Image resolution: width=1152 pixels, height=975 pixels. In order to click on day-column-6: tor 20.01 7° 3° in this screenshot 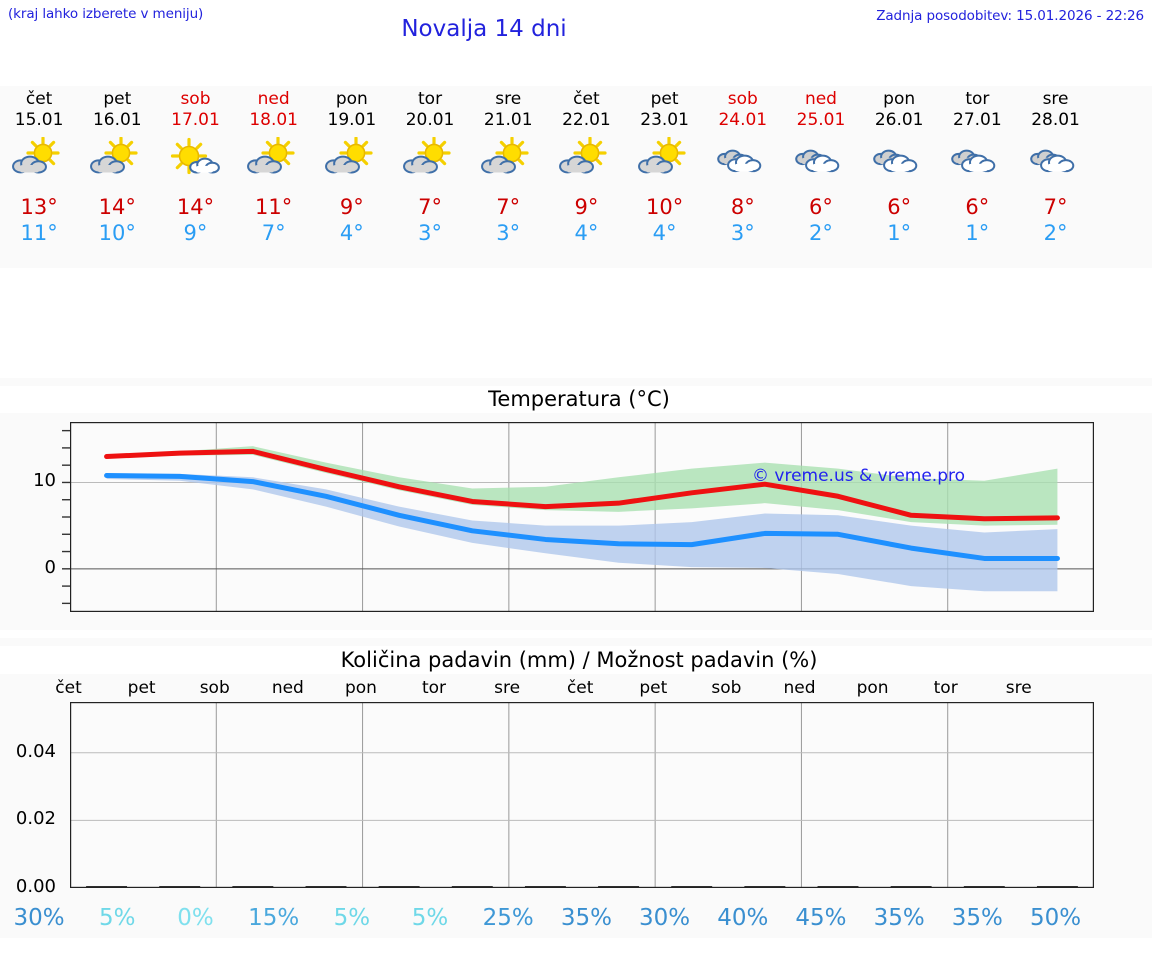, I will do `click(430, 177)`.